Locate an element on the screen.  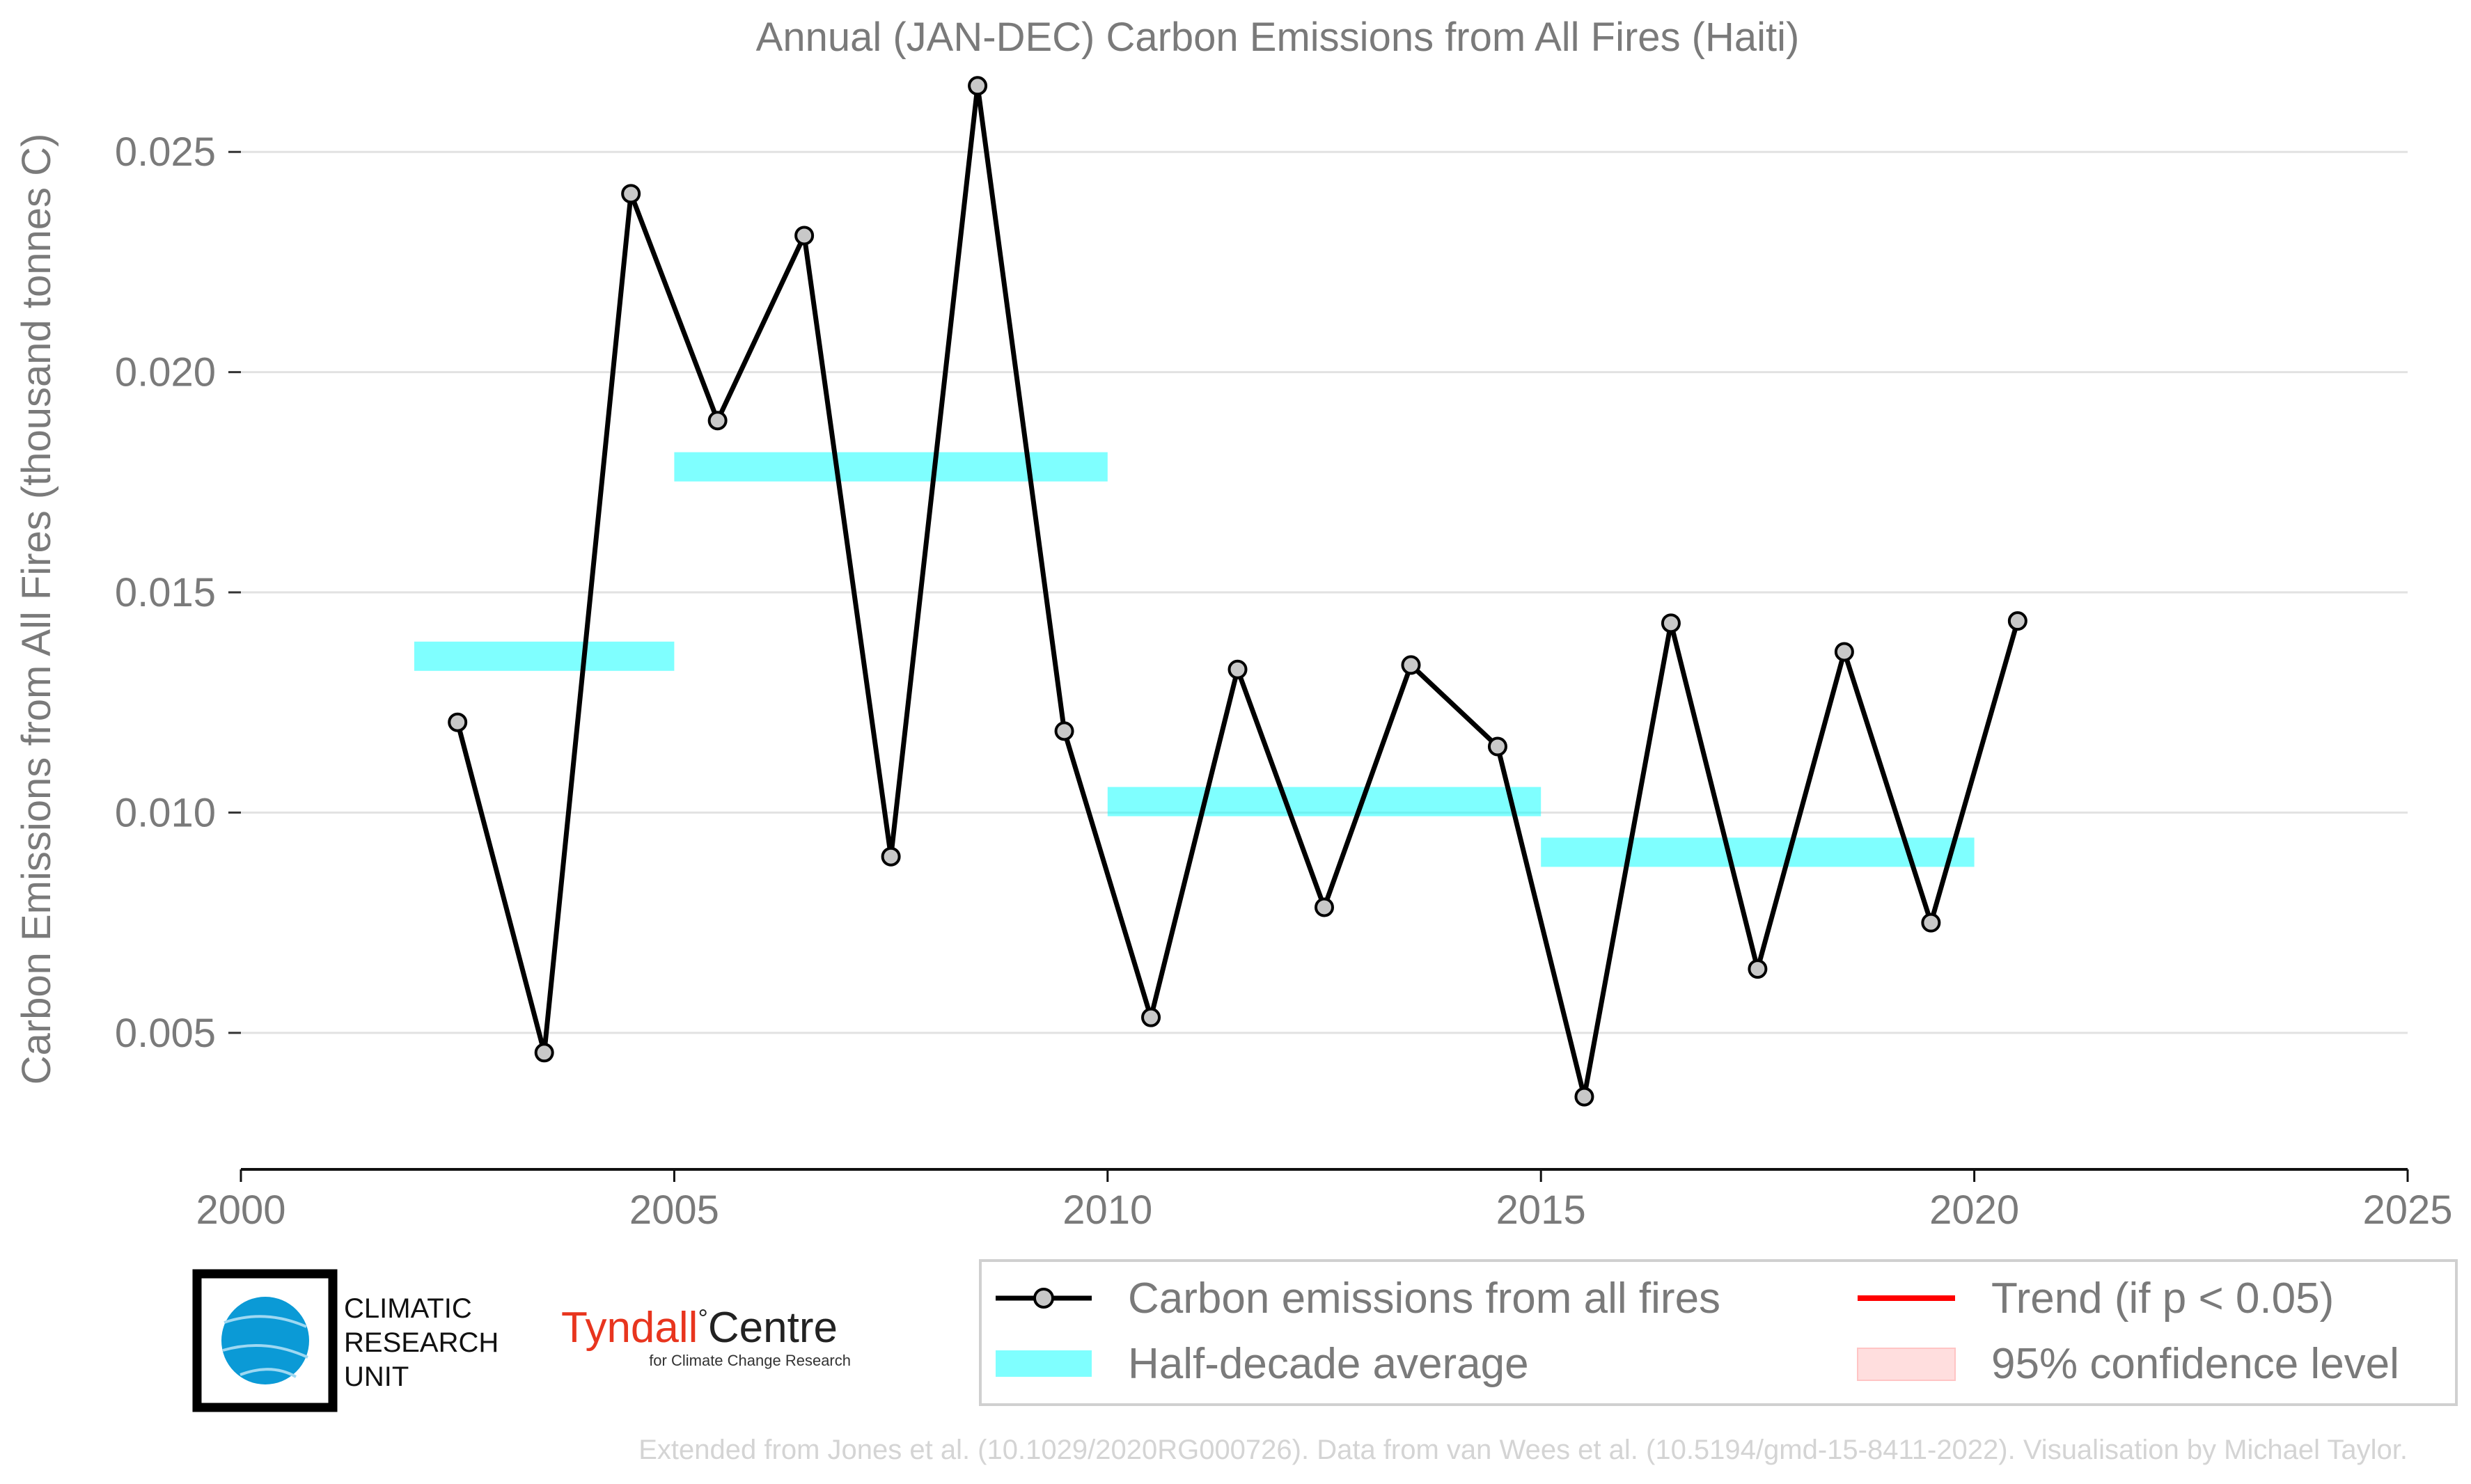
cru-logo: CLIMATIC RESEARCH UNIT is located at coordinates (345, 1340).